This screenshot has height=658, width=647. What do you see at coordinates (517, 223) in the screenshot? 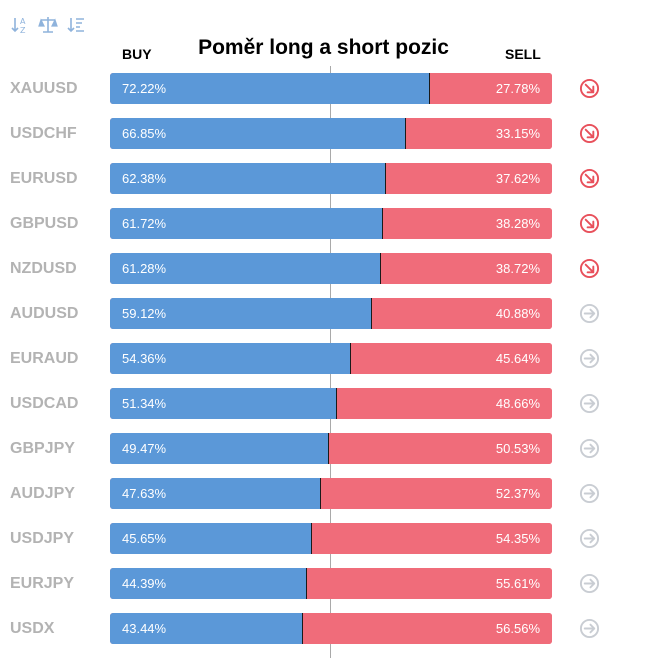
I see `sell-percent-label: 38.28%` at bounding box center [517, 223].